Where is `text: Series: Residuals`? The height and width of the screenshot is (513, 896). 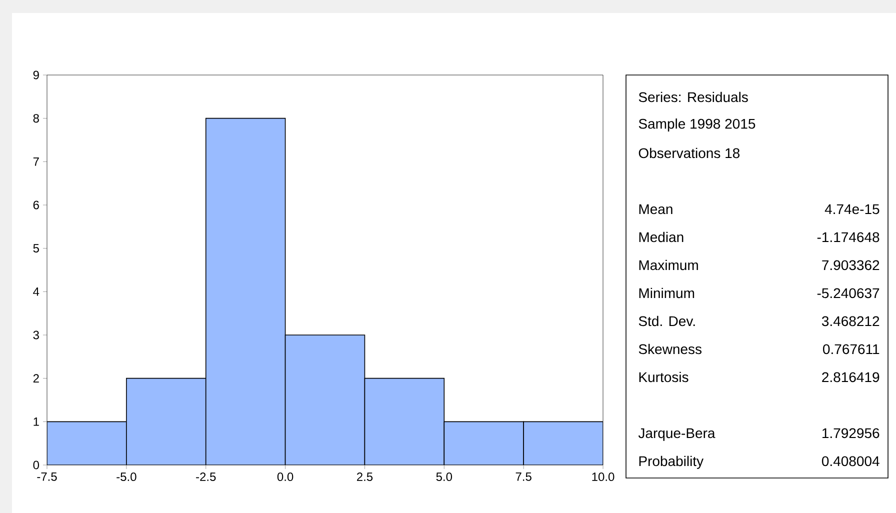
text: Series: Residuals is located at coordinates (693, 97).